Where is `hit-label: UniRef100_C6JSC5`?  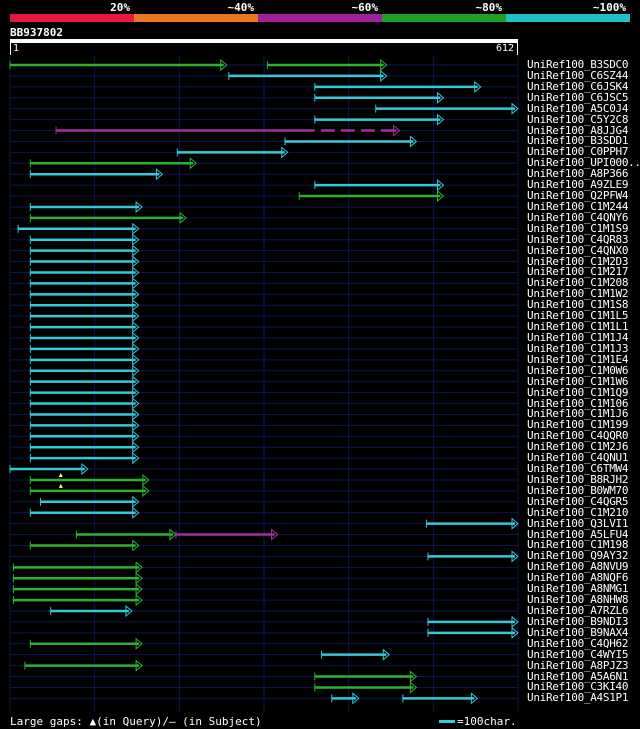
hit-label: UniRef100_C6JSC5 is located at coordinates (578, 97).